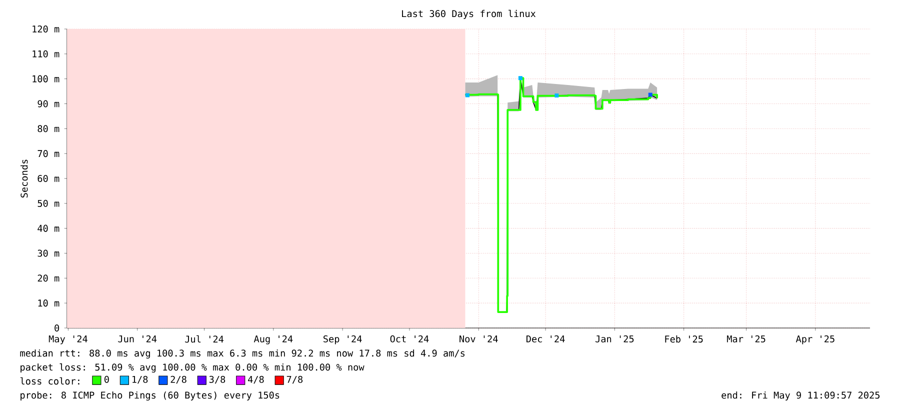 The height and width of the screenshot is (410, 897). I want to click on legend-label: 3/8, so click(217, 380).